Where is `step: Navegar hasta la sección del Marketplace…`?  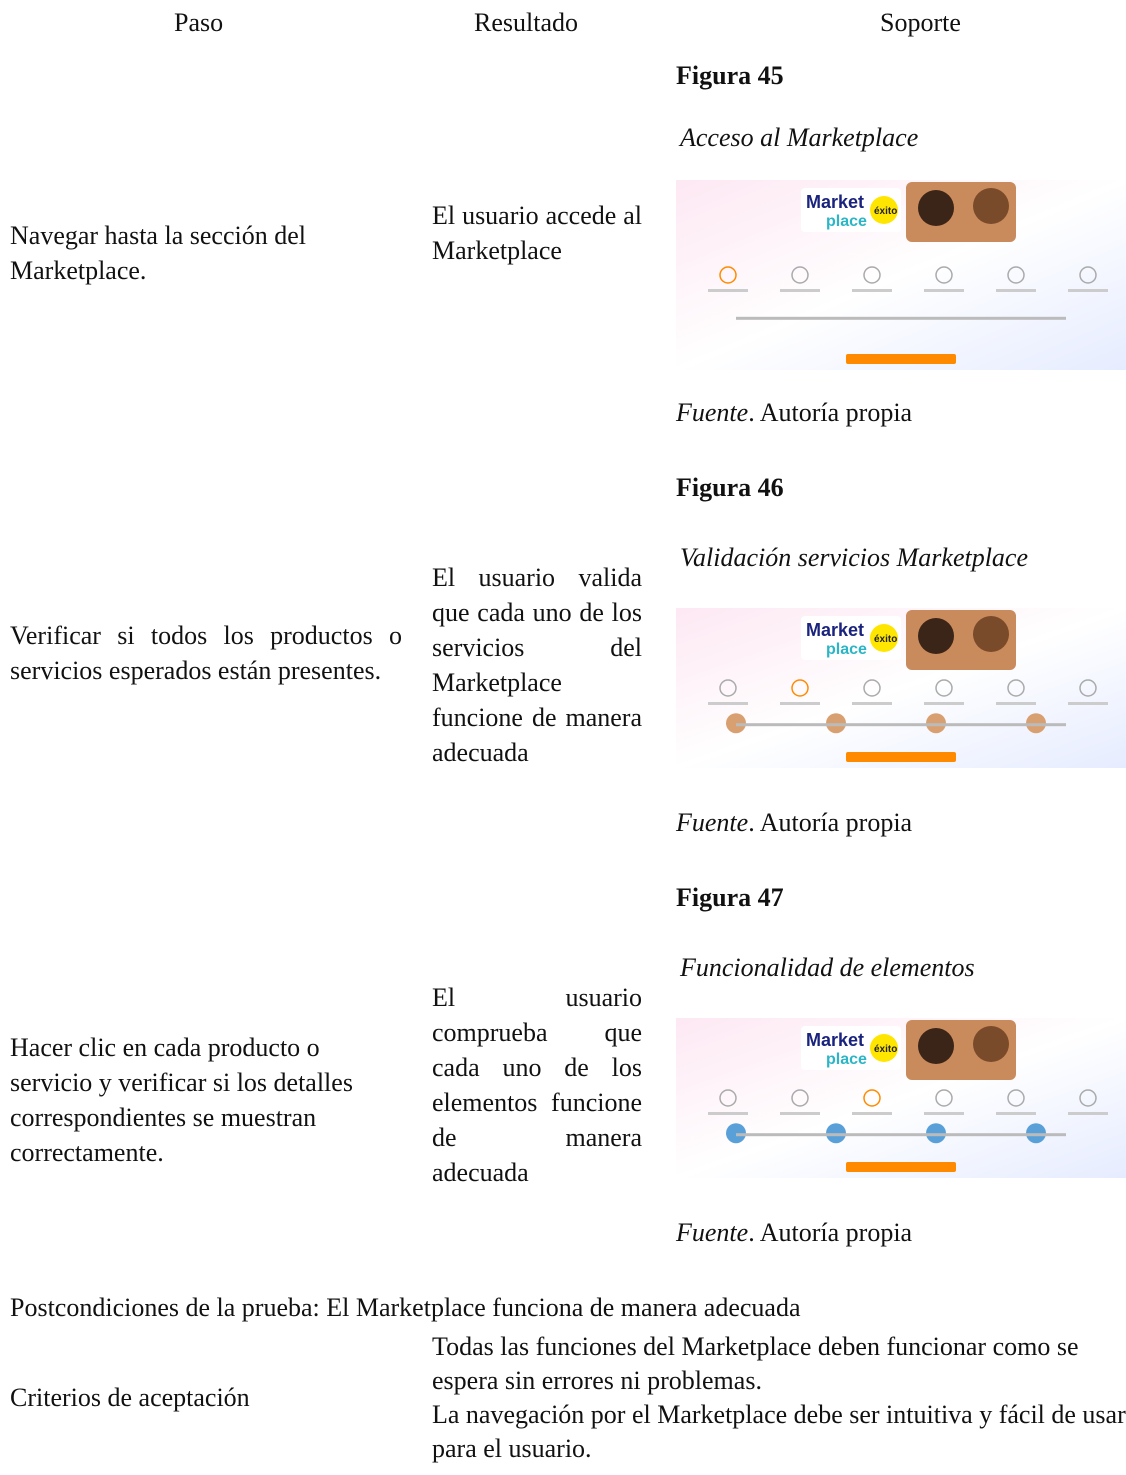
step: Navegar hasta la sección del Marketplace… is located at coordinates (158, 253).